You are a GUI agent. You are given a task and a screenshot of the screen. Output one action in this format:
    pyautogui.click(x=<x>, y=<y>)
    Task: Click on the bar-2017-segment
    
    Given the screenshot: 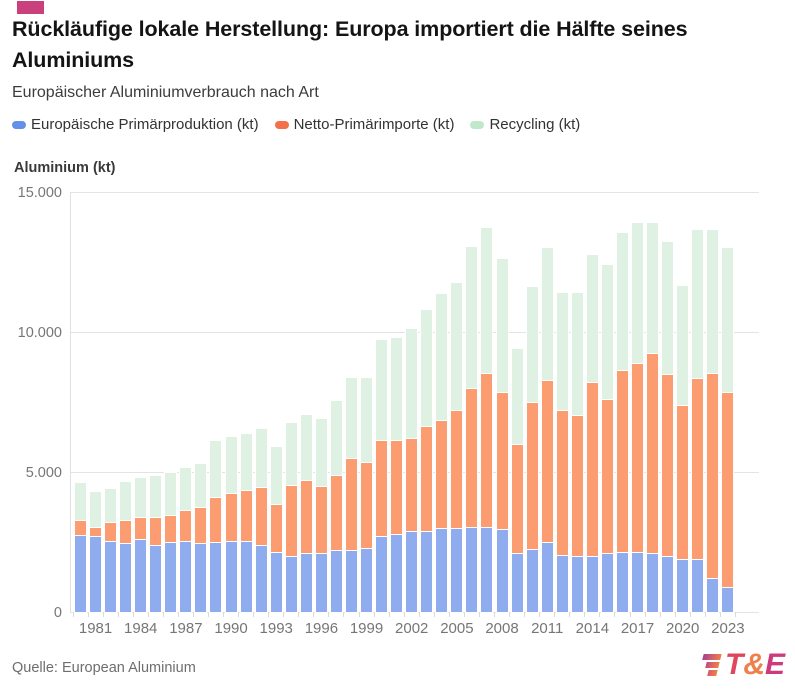 What is the action you would take?
    pyautogui.click(x=638, y=457)
    